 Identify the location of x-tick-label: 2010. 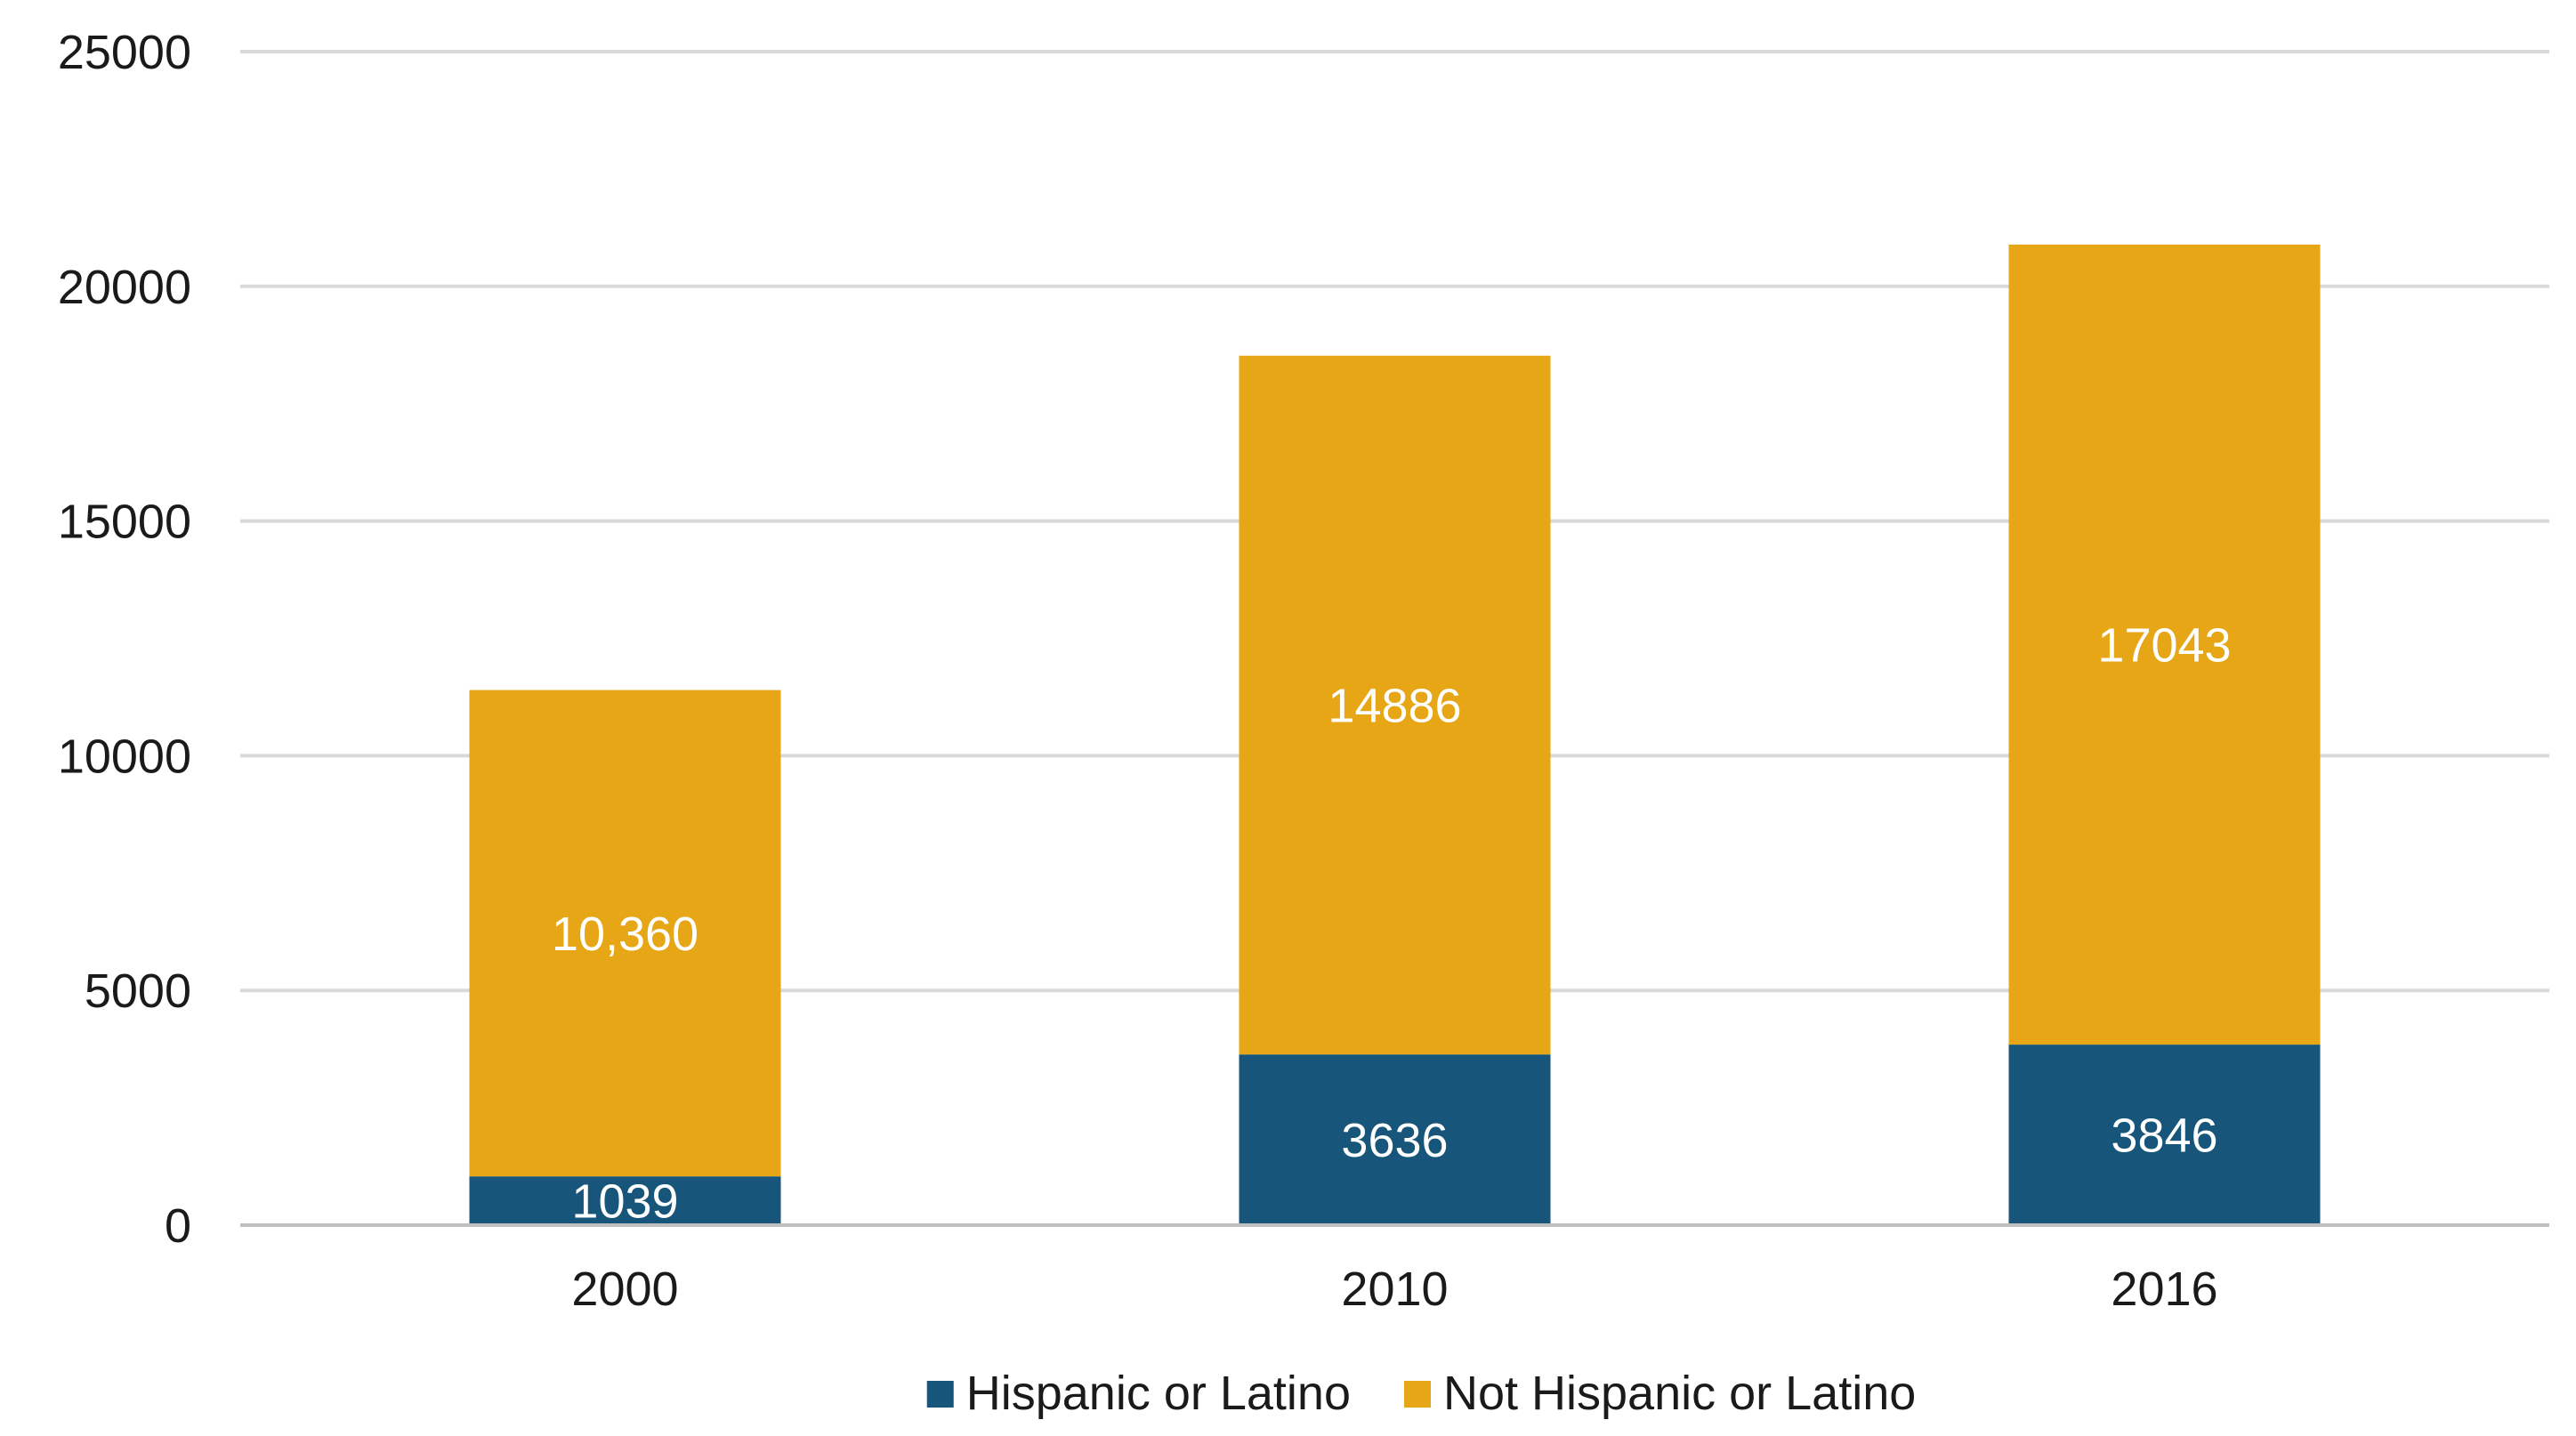
(1394, 1289).